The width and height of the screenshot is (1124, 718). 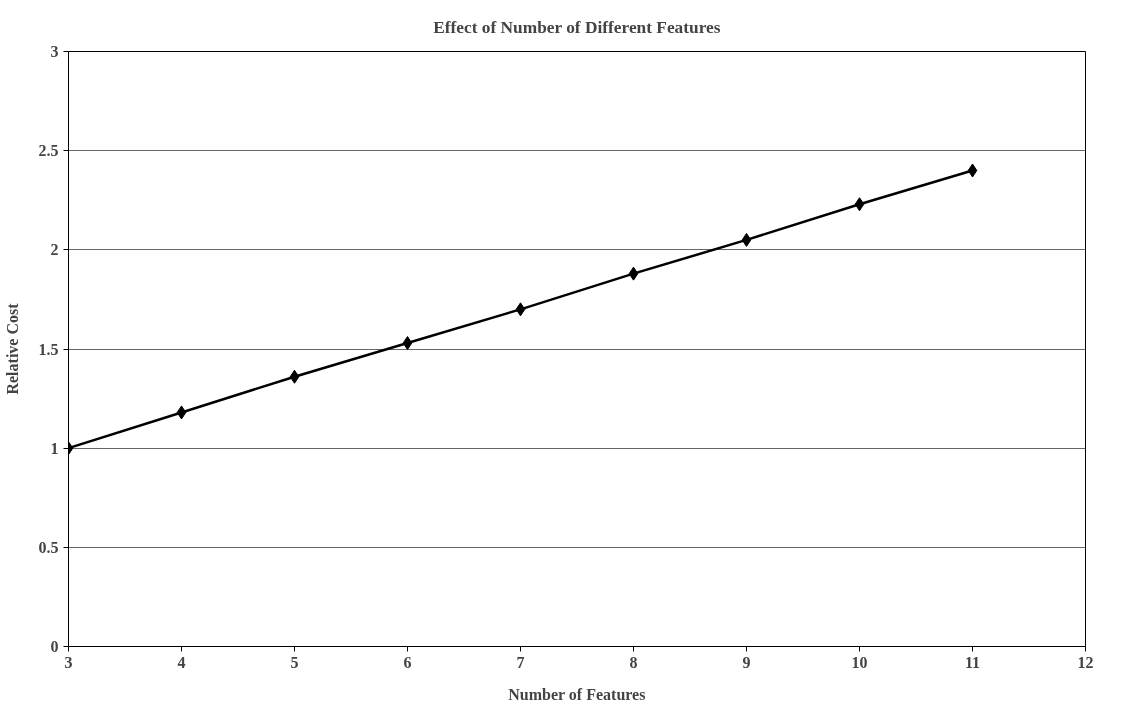 What do you see at coordinates (633, 662) in the screenshot?
I see `x-tick-label: 8` at bounding box center [633, 662].